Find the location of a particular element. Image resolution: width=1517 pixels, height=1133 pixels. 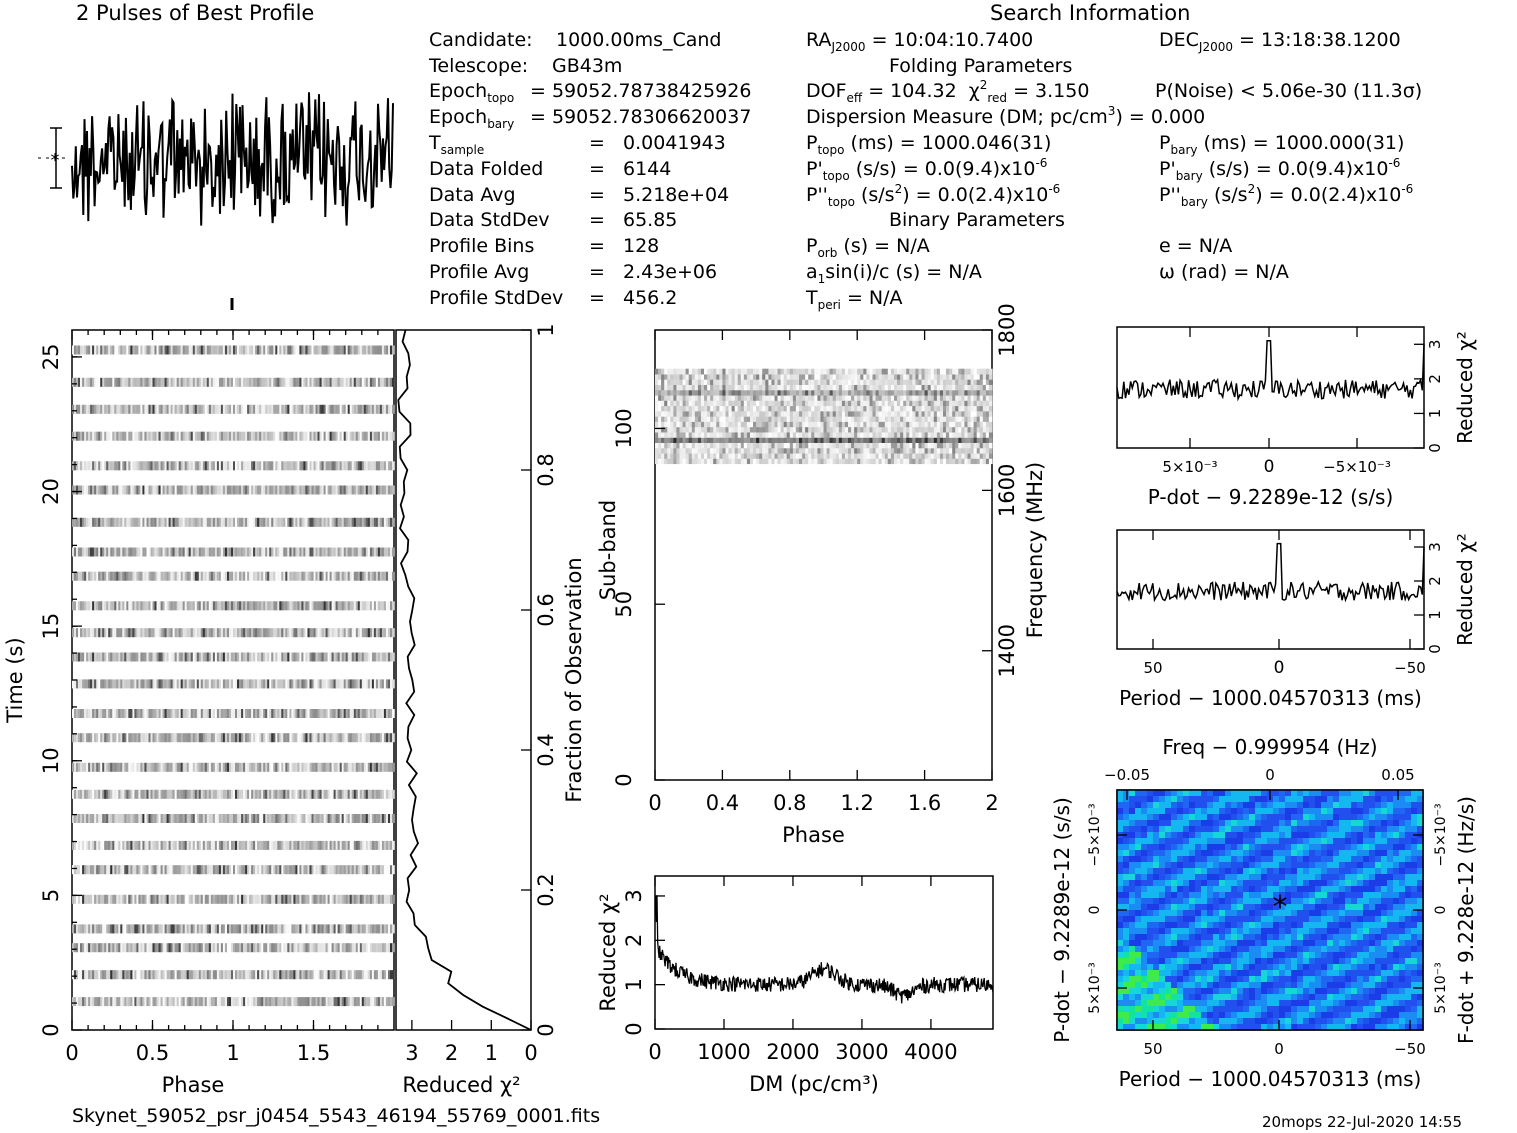

chi2-value: = 3.150 is located at coordinates (1051, 91).